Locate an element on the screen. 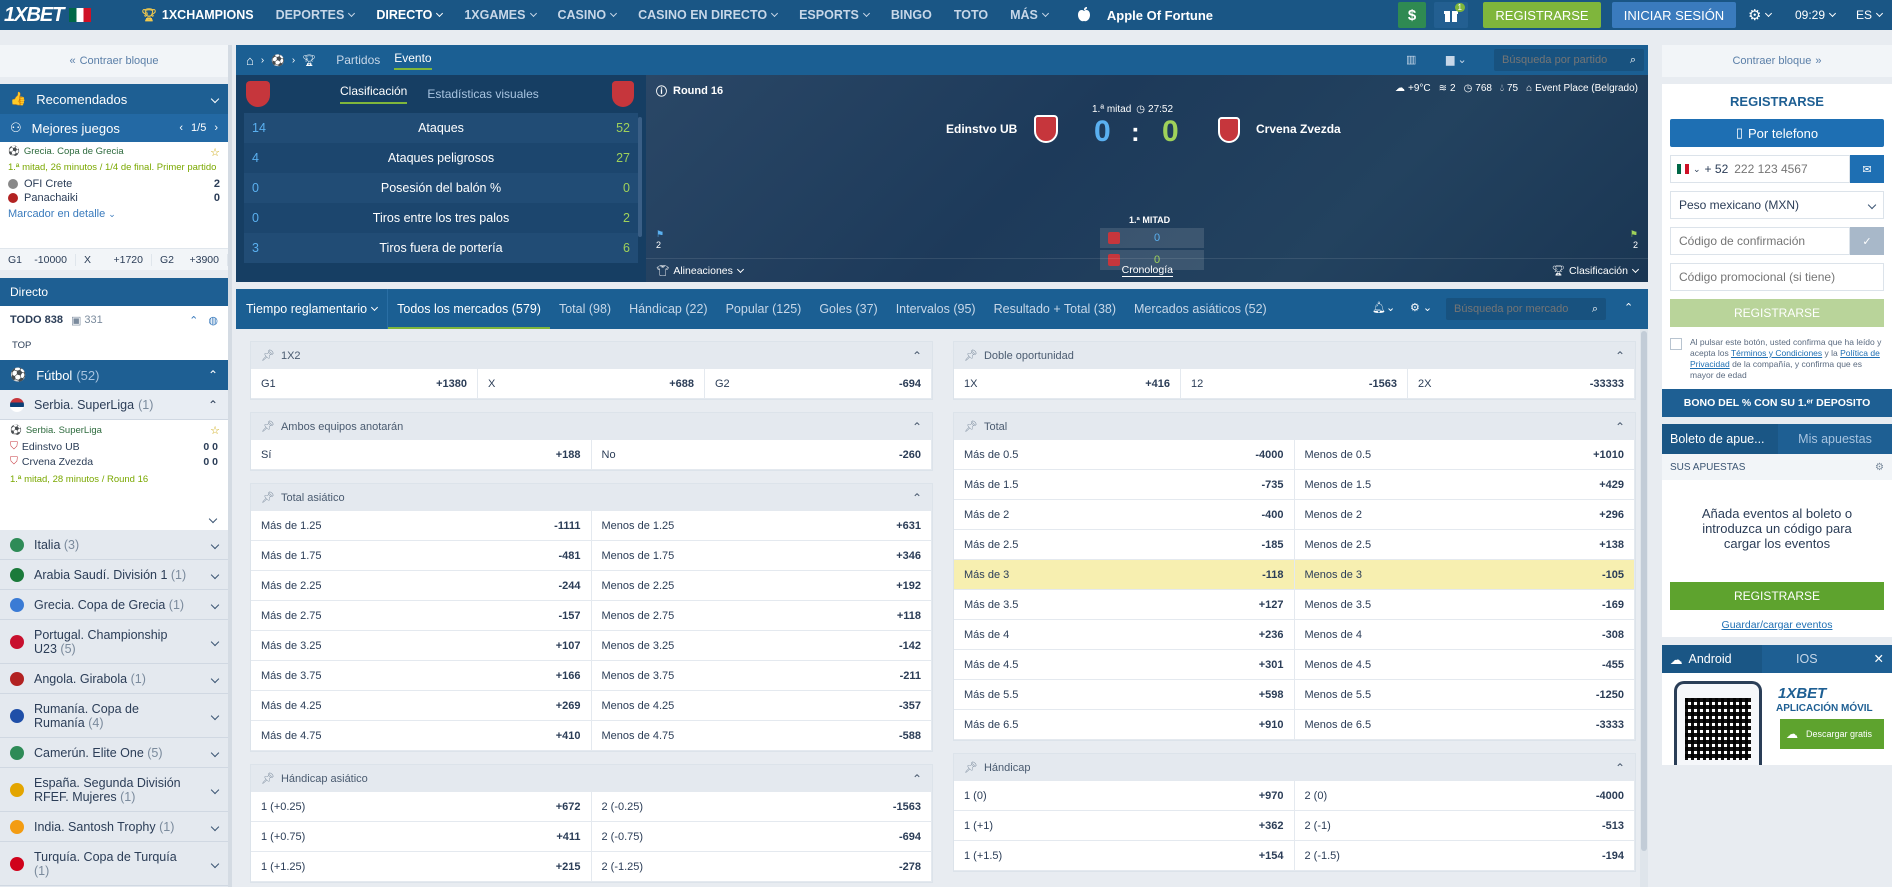 Image resolution: width=1892 pixels, height=887 pixels. chevron-down-icon is located at coordinates (213, 519).